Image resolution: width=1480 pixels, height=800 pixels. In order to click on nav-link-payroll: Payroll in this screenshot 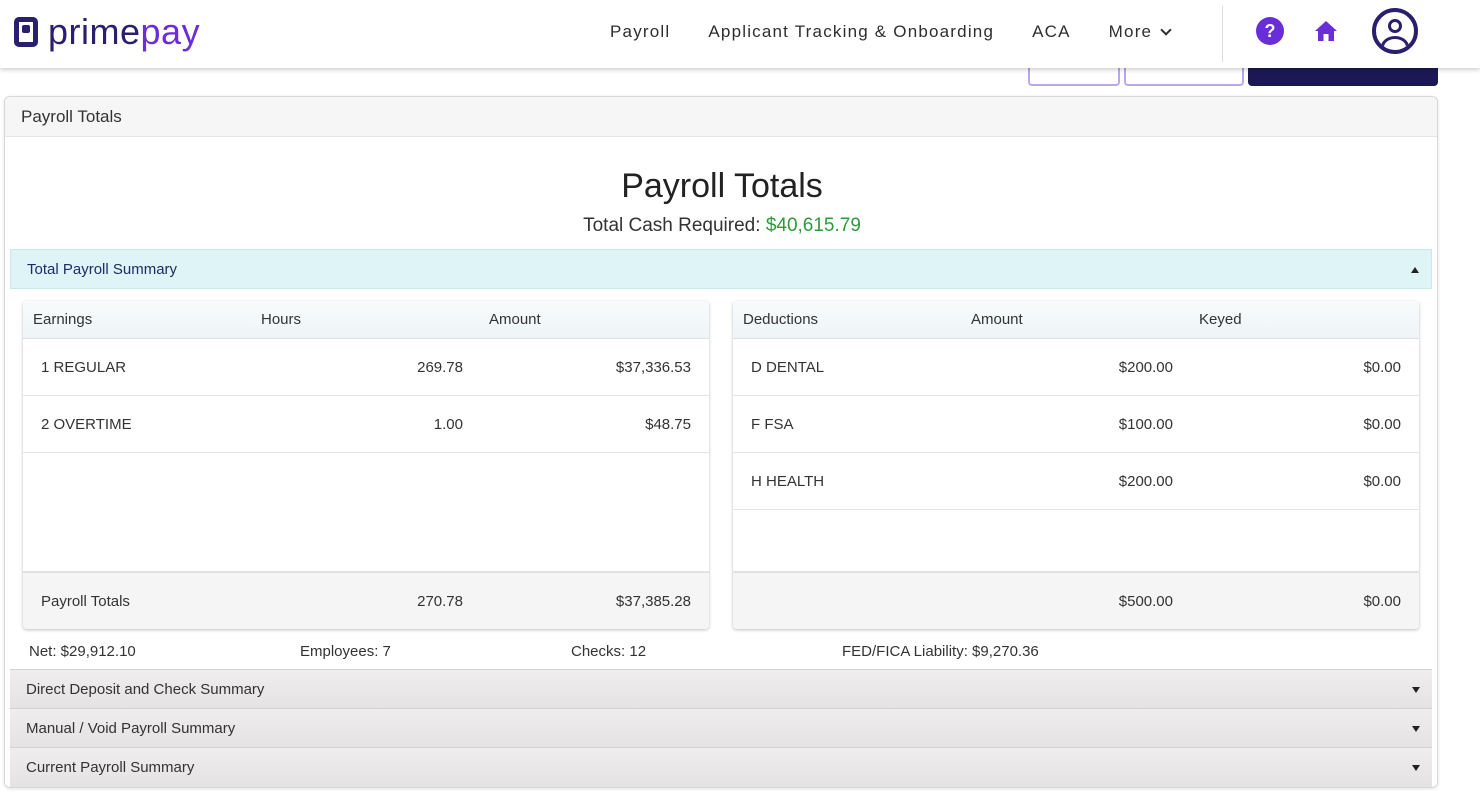, I will do `click(640, 31)`.